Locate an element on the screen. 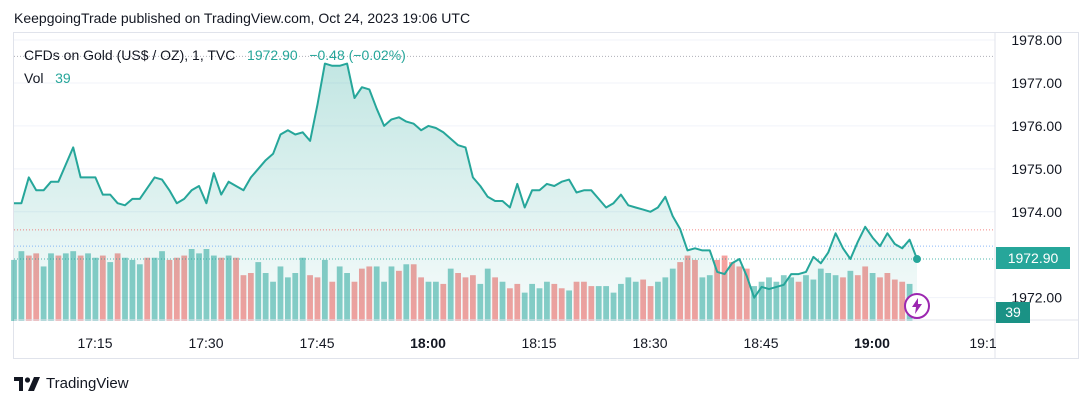 The height and width of the screenshot is (407, 1090). x-tick-label: 19:1 is located at coordinates (982, 343).